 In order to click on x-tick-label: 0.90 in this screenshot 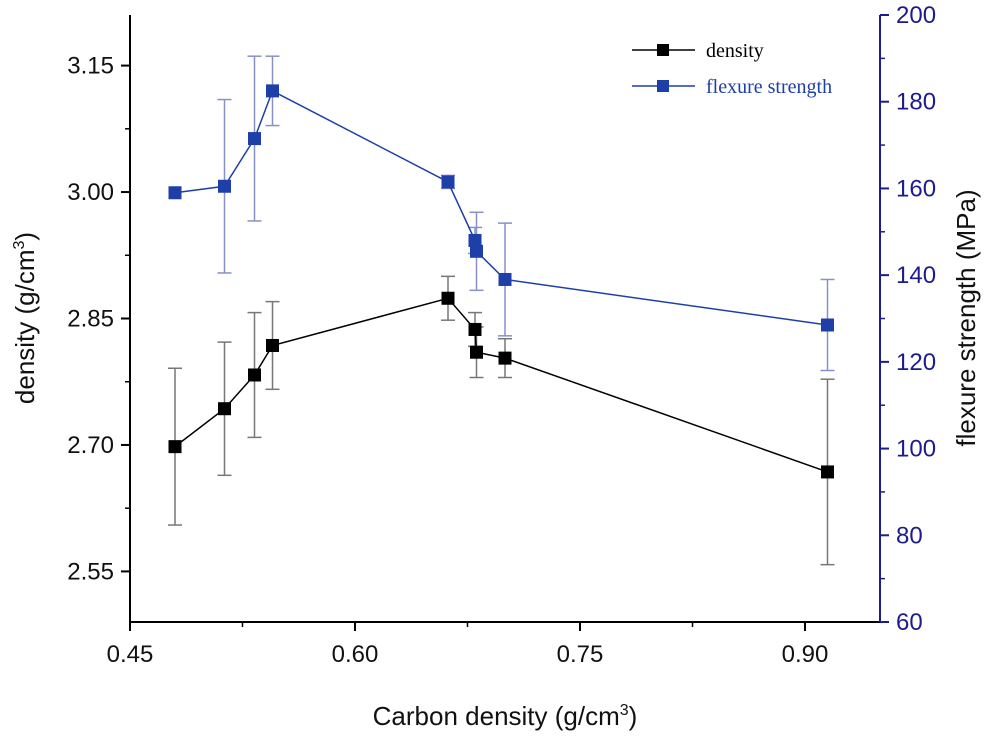, I will do `click(805, 654)`.